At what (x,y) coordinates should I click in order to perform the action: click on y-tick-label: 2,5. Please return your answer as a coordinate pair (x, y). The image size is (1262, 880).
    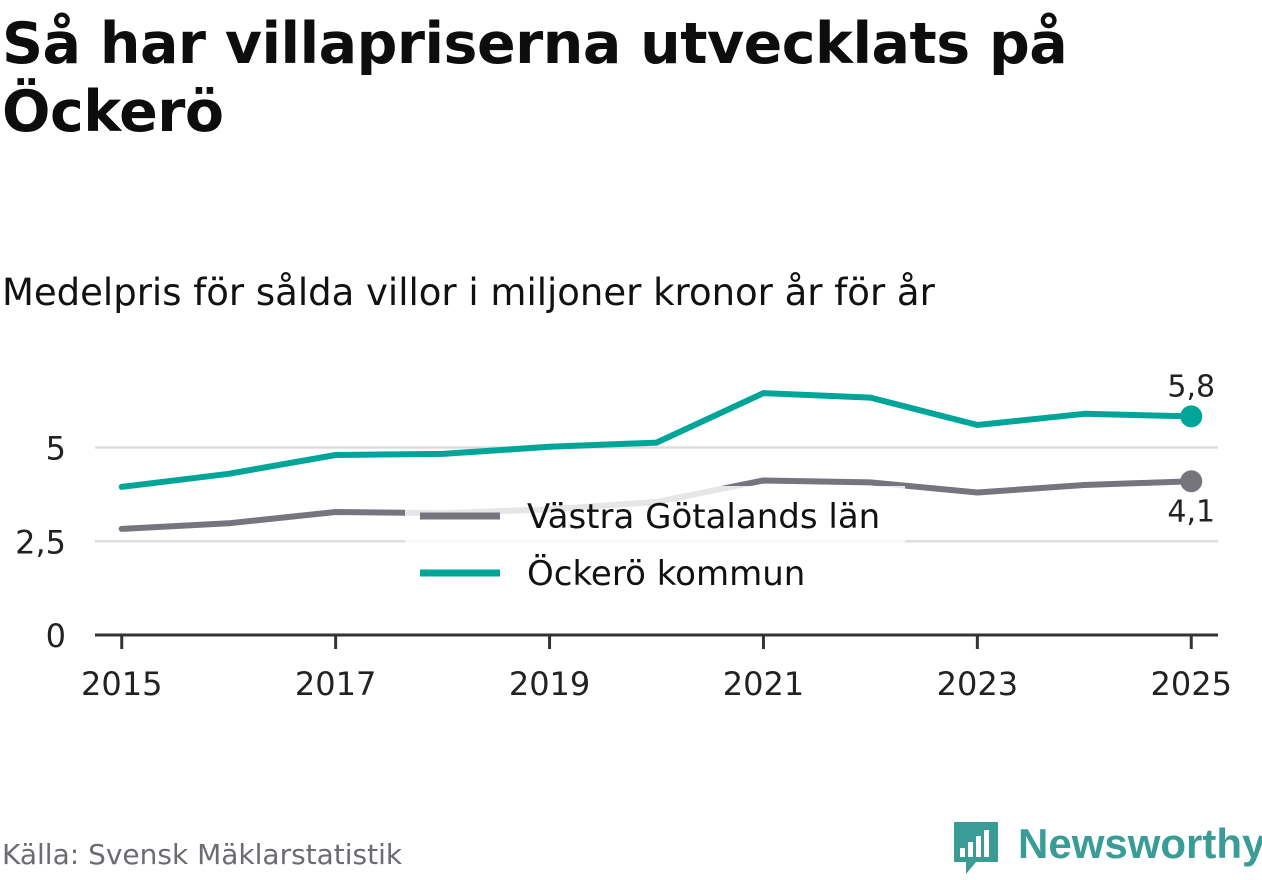
    Looking at the image, I should click on (40, 542).